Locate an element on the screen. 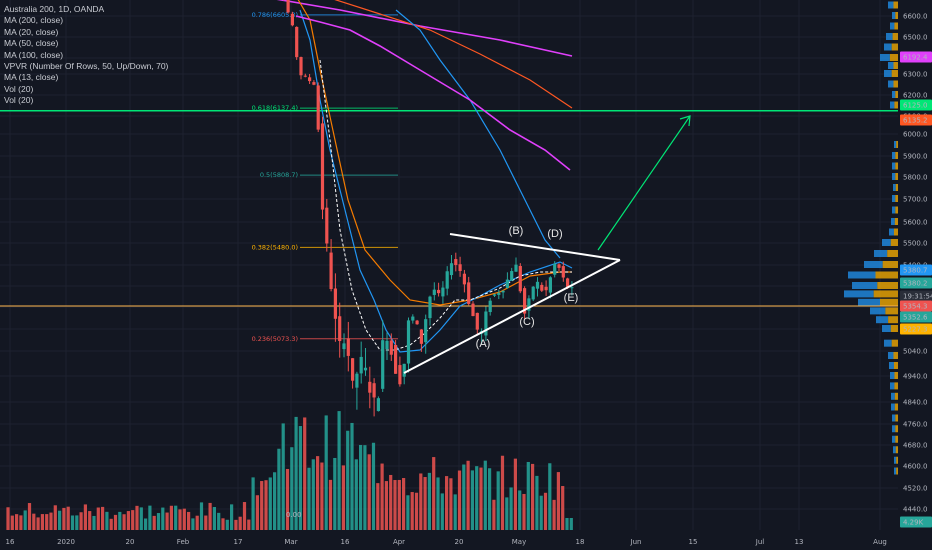  drawings: (A) (B) (C) (D) (E) is located at coordinates (547, 244).